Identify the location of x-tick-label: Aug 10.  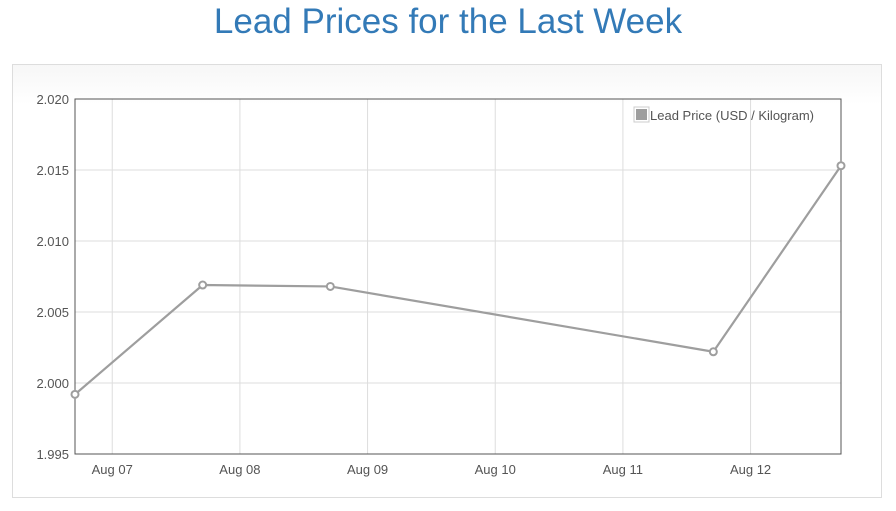
(495, 469).